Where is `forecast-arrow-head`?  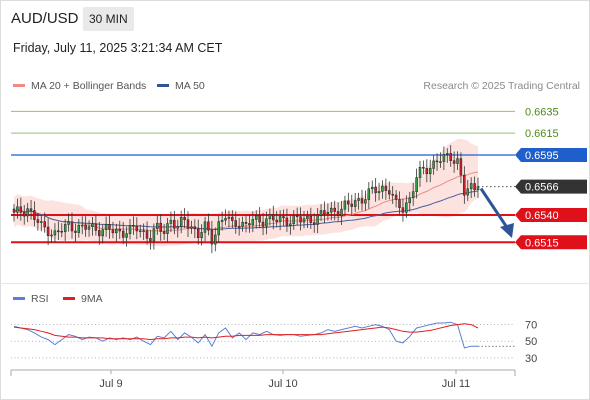
forecast-arrow-head is located at coordinates (507, 230).